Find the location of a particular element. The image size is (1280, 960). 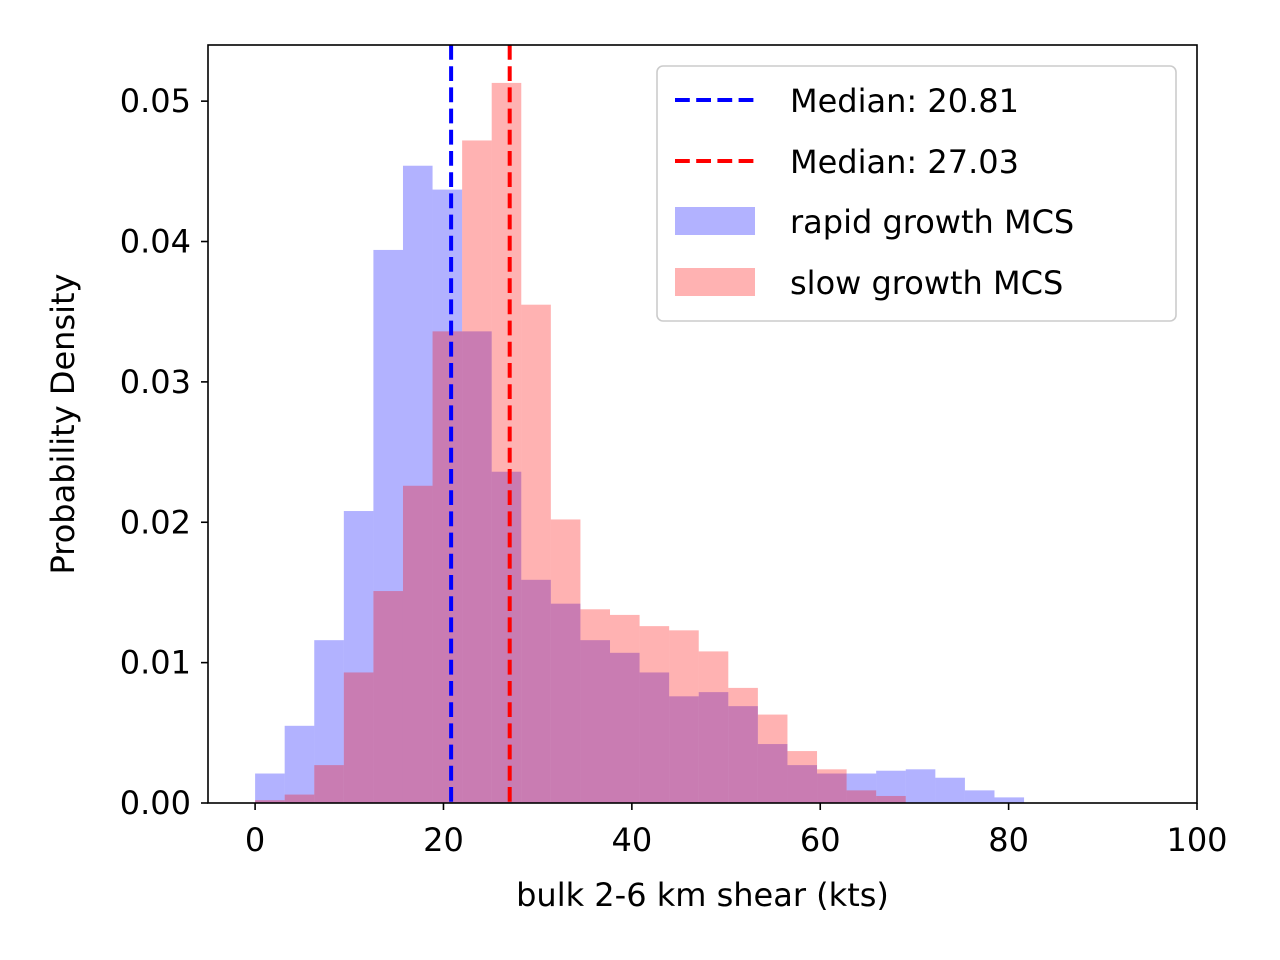

y-tick-label: 0.04 is located at coordinates (155, 242).